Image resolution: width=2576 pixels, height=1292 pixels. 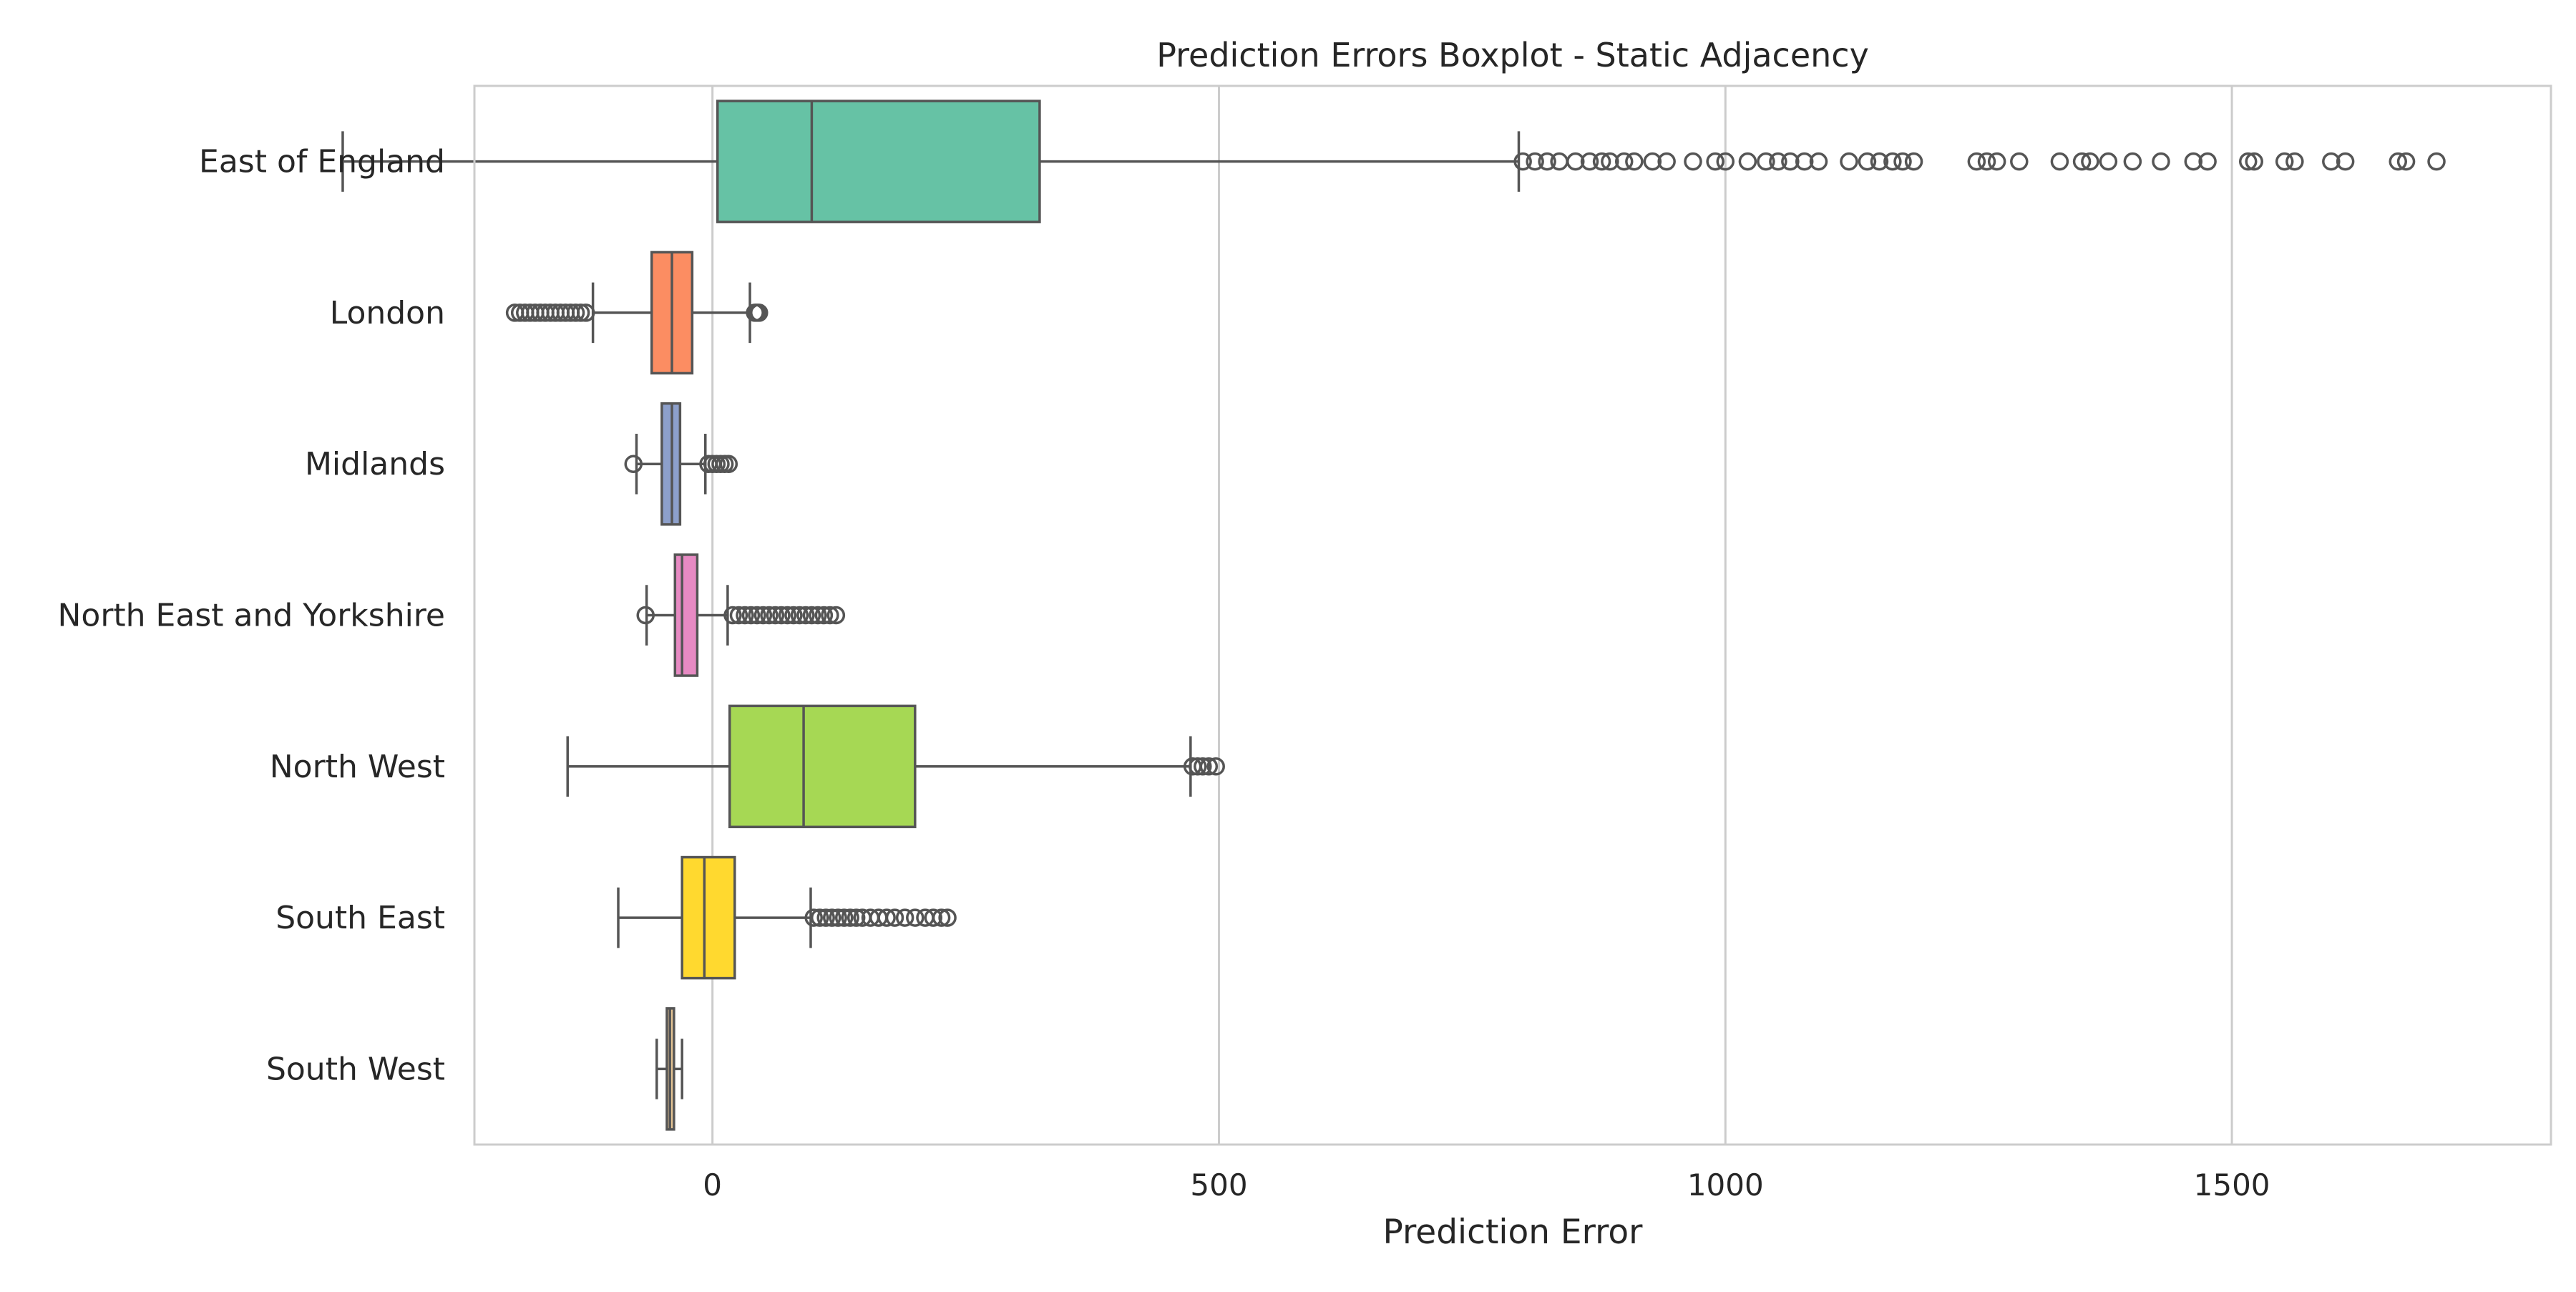 I want to click on y-tick-label: South West, so click(x=355, y=1069).